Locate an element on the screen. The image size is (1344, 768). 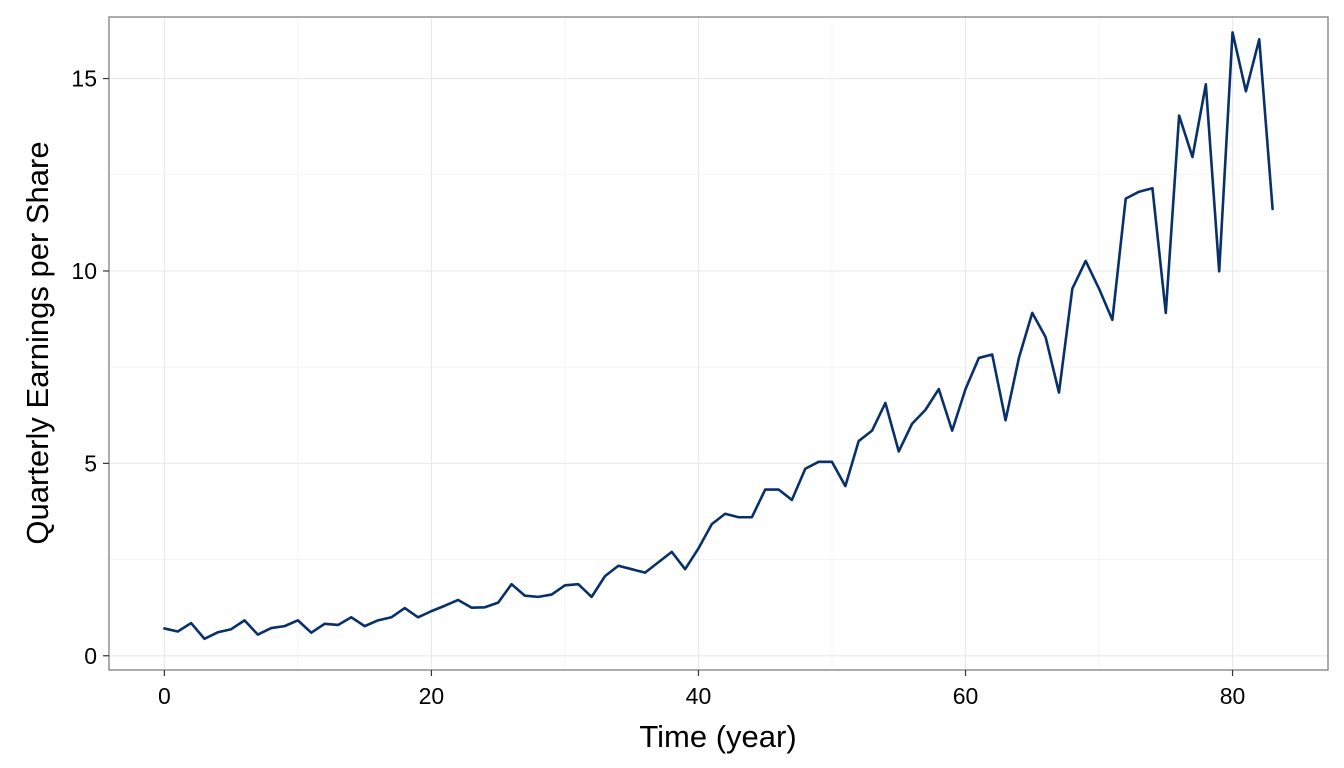
x-tick-label: 80 is located at coordinates (1233, 696).